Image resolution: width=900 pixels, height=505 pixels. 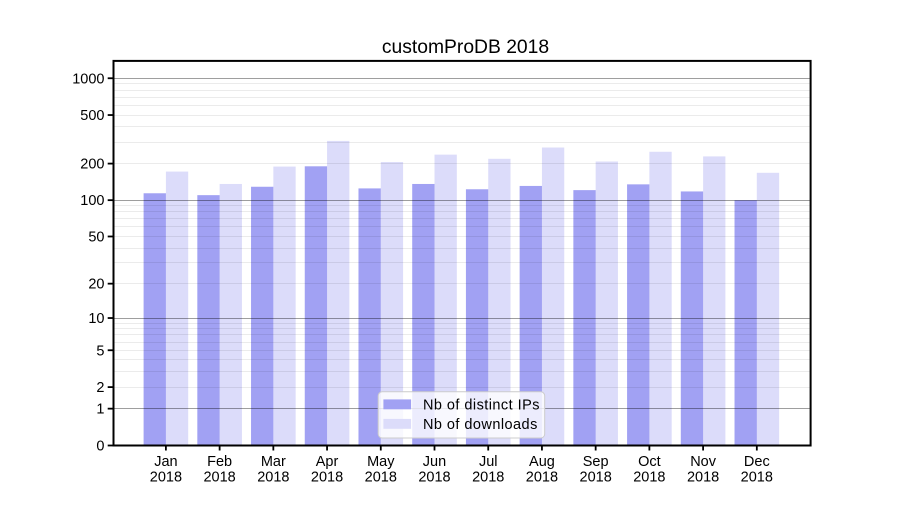 I want to click on svg-text: customProDB 2018, so click(x=465, y=47).